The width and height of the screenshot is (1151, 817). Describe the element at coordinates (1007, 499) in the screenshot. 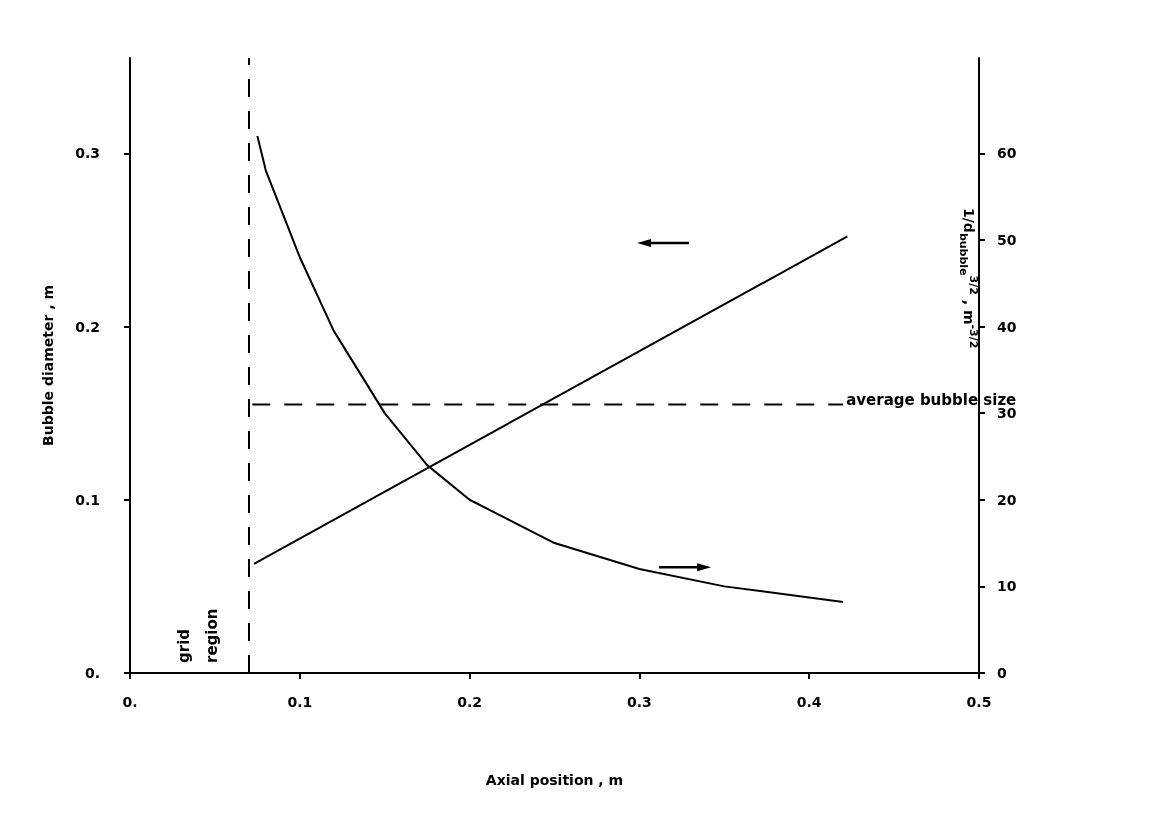

I see `y2-tick-label: 20` at that location.